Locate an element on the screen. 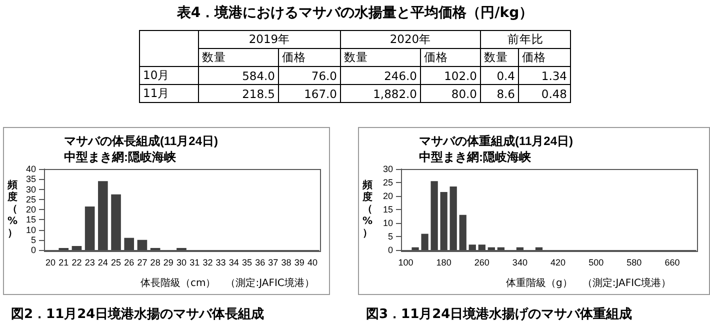  text: 218.5 is located at coordinates (238, 93).